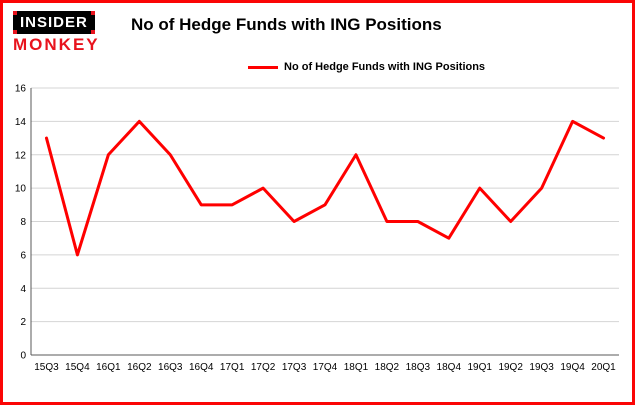 The height and width of the screenshot is (405, 635). Describe the element at coordinates (170, 367) in the screenshot. I see `x-tick-label: 16Q3` at that location.